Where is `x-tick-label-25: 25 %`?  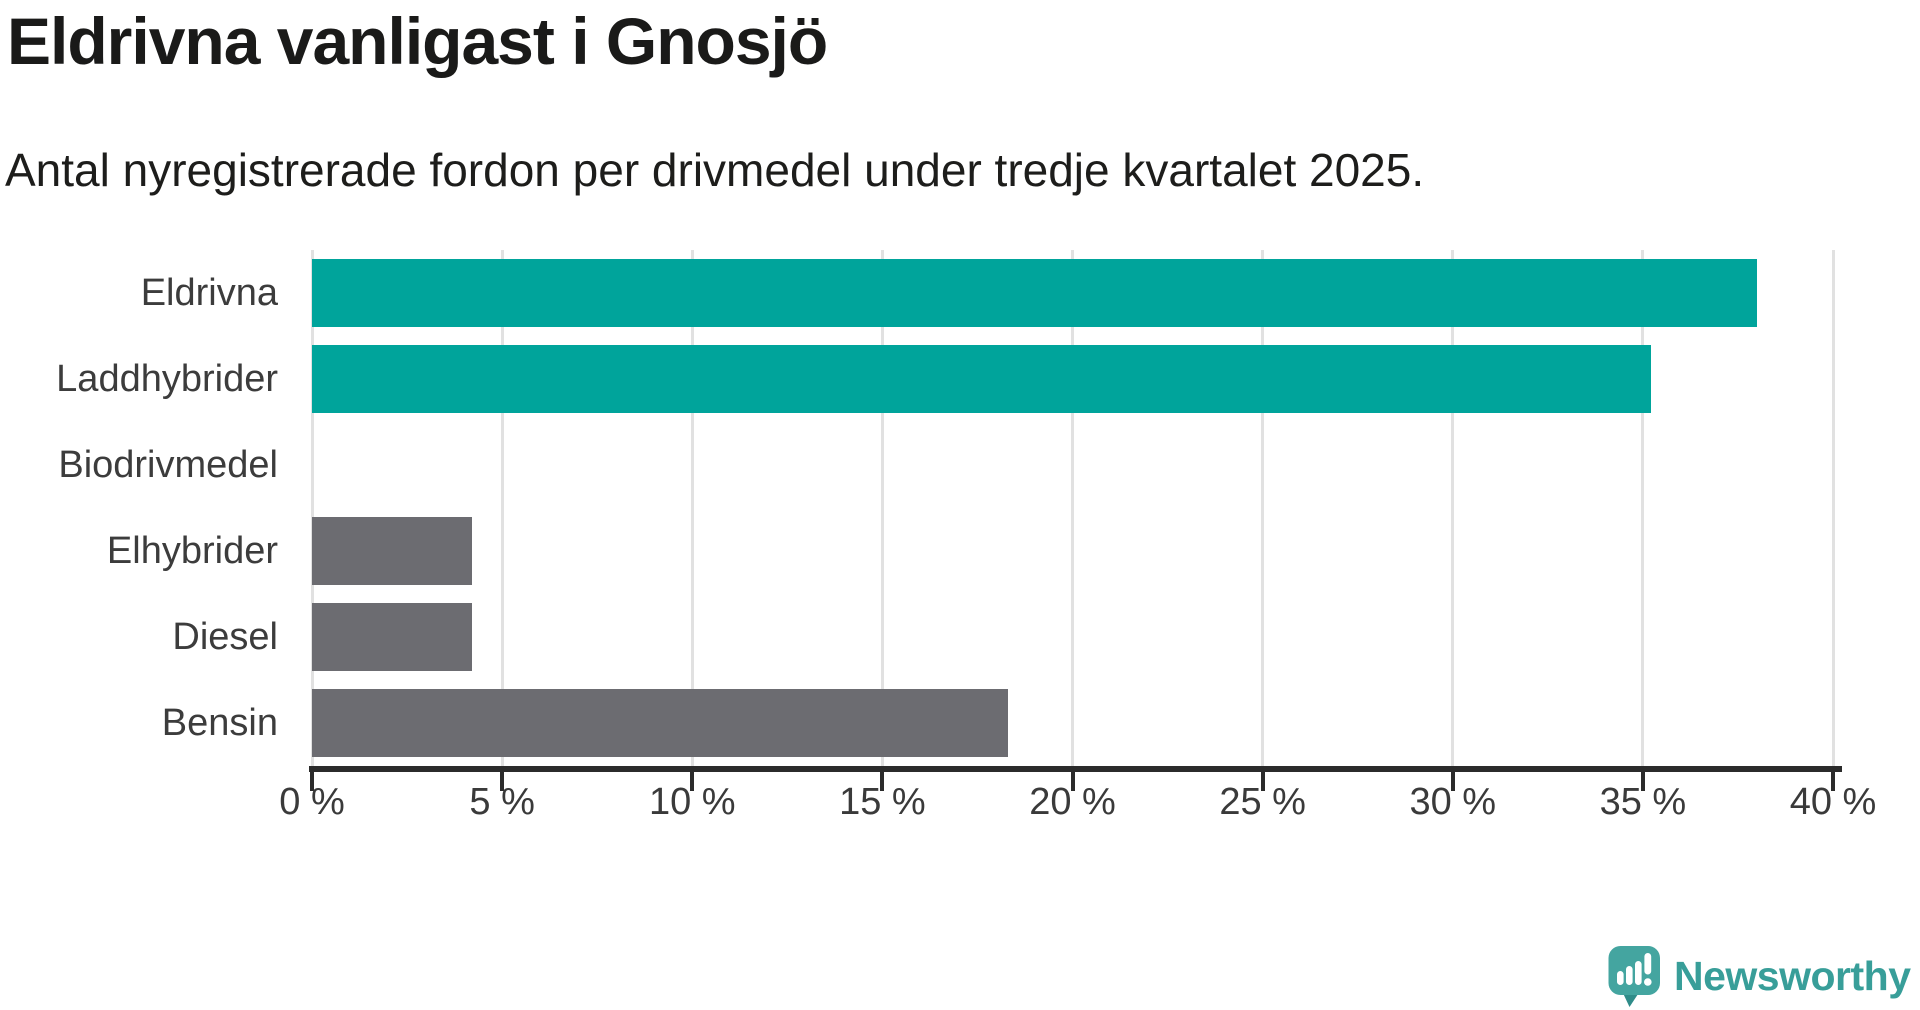 x-tick-label-25: 25 % is located at coordinates (1262, 802).